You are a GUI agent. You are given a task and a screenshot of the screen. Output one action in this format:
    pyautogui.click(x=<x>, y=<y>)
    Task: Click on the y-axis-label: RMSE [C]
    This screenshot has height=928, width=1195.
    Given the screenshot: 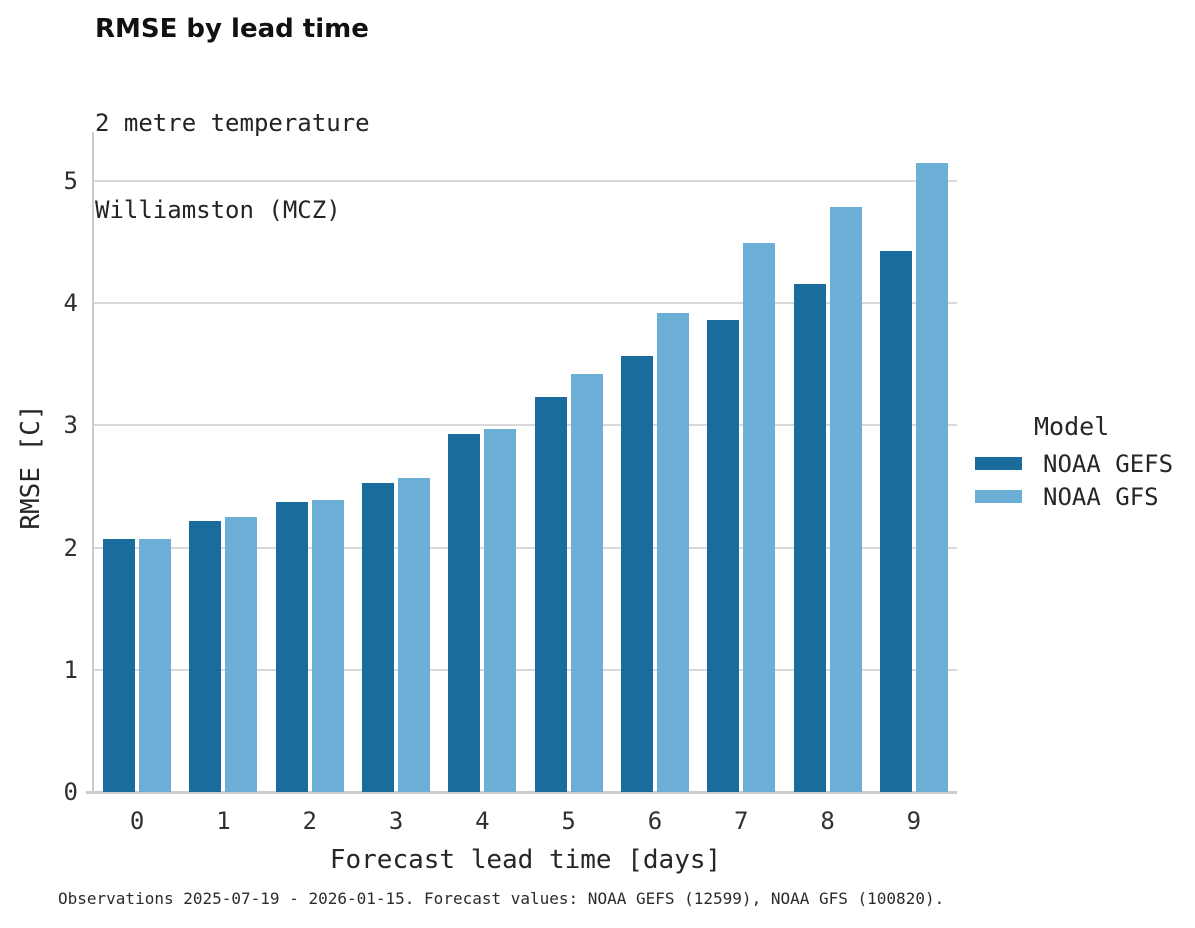 What is the action you would take?
    pyautogui.click(x=31, y=467)
    